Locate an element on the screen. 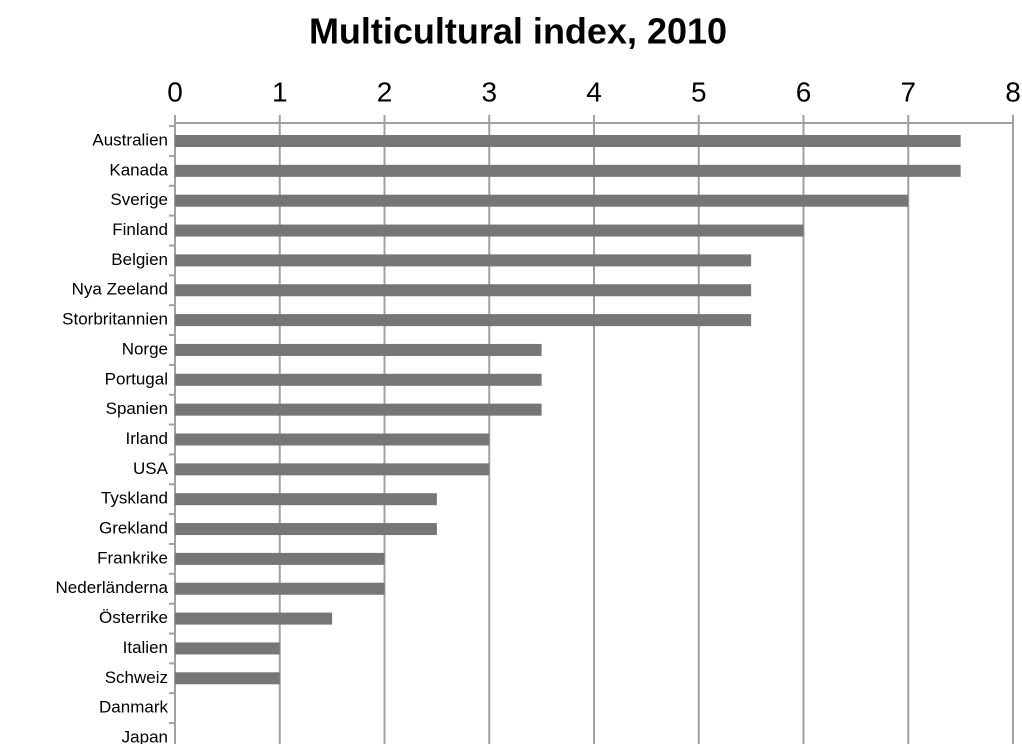 The image size is (1022, 744). y-tick-label: Norge is located at coordinates (145, 348).